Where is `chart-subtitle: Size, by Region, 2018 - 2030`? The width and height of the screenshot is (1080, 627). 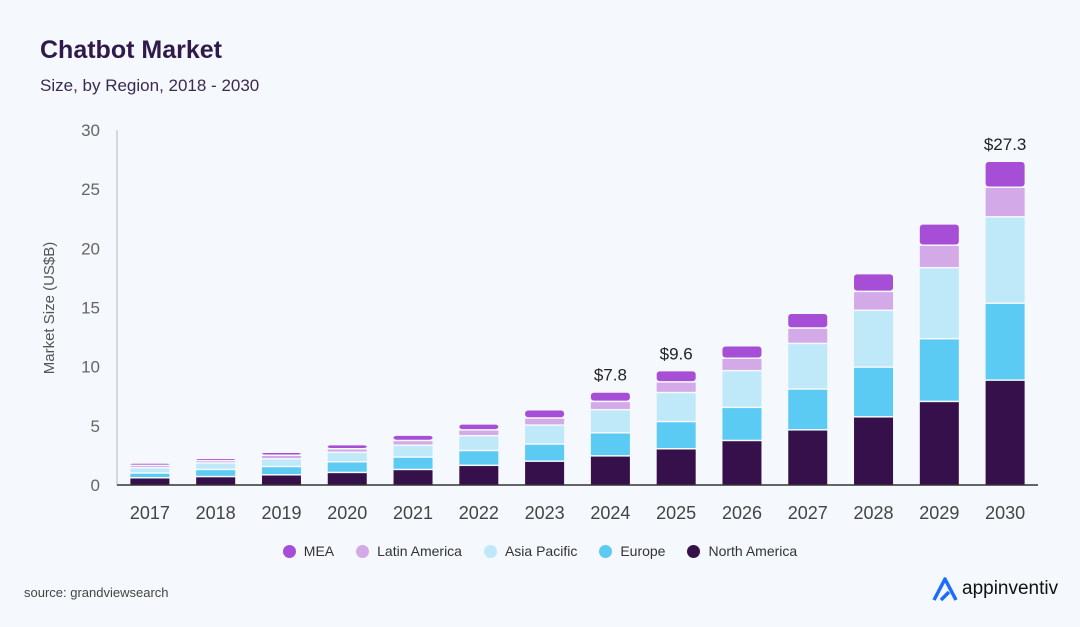
chart-subtitle: Size, by Region, 2018 - 2030 is located at coordinates (150, 85).